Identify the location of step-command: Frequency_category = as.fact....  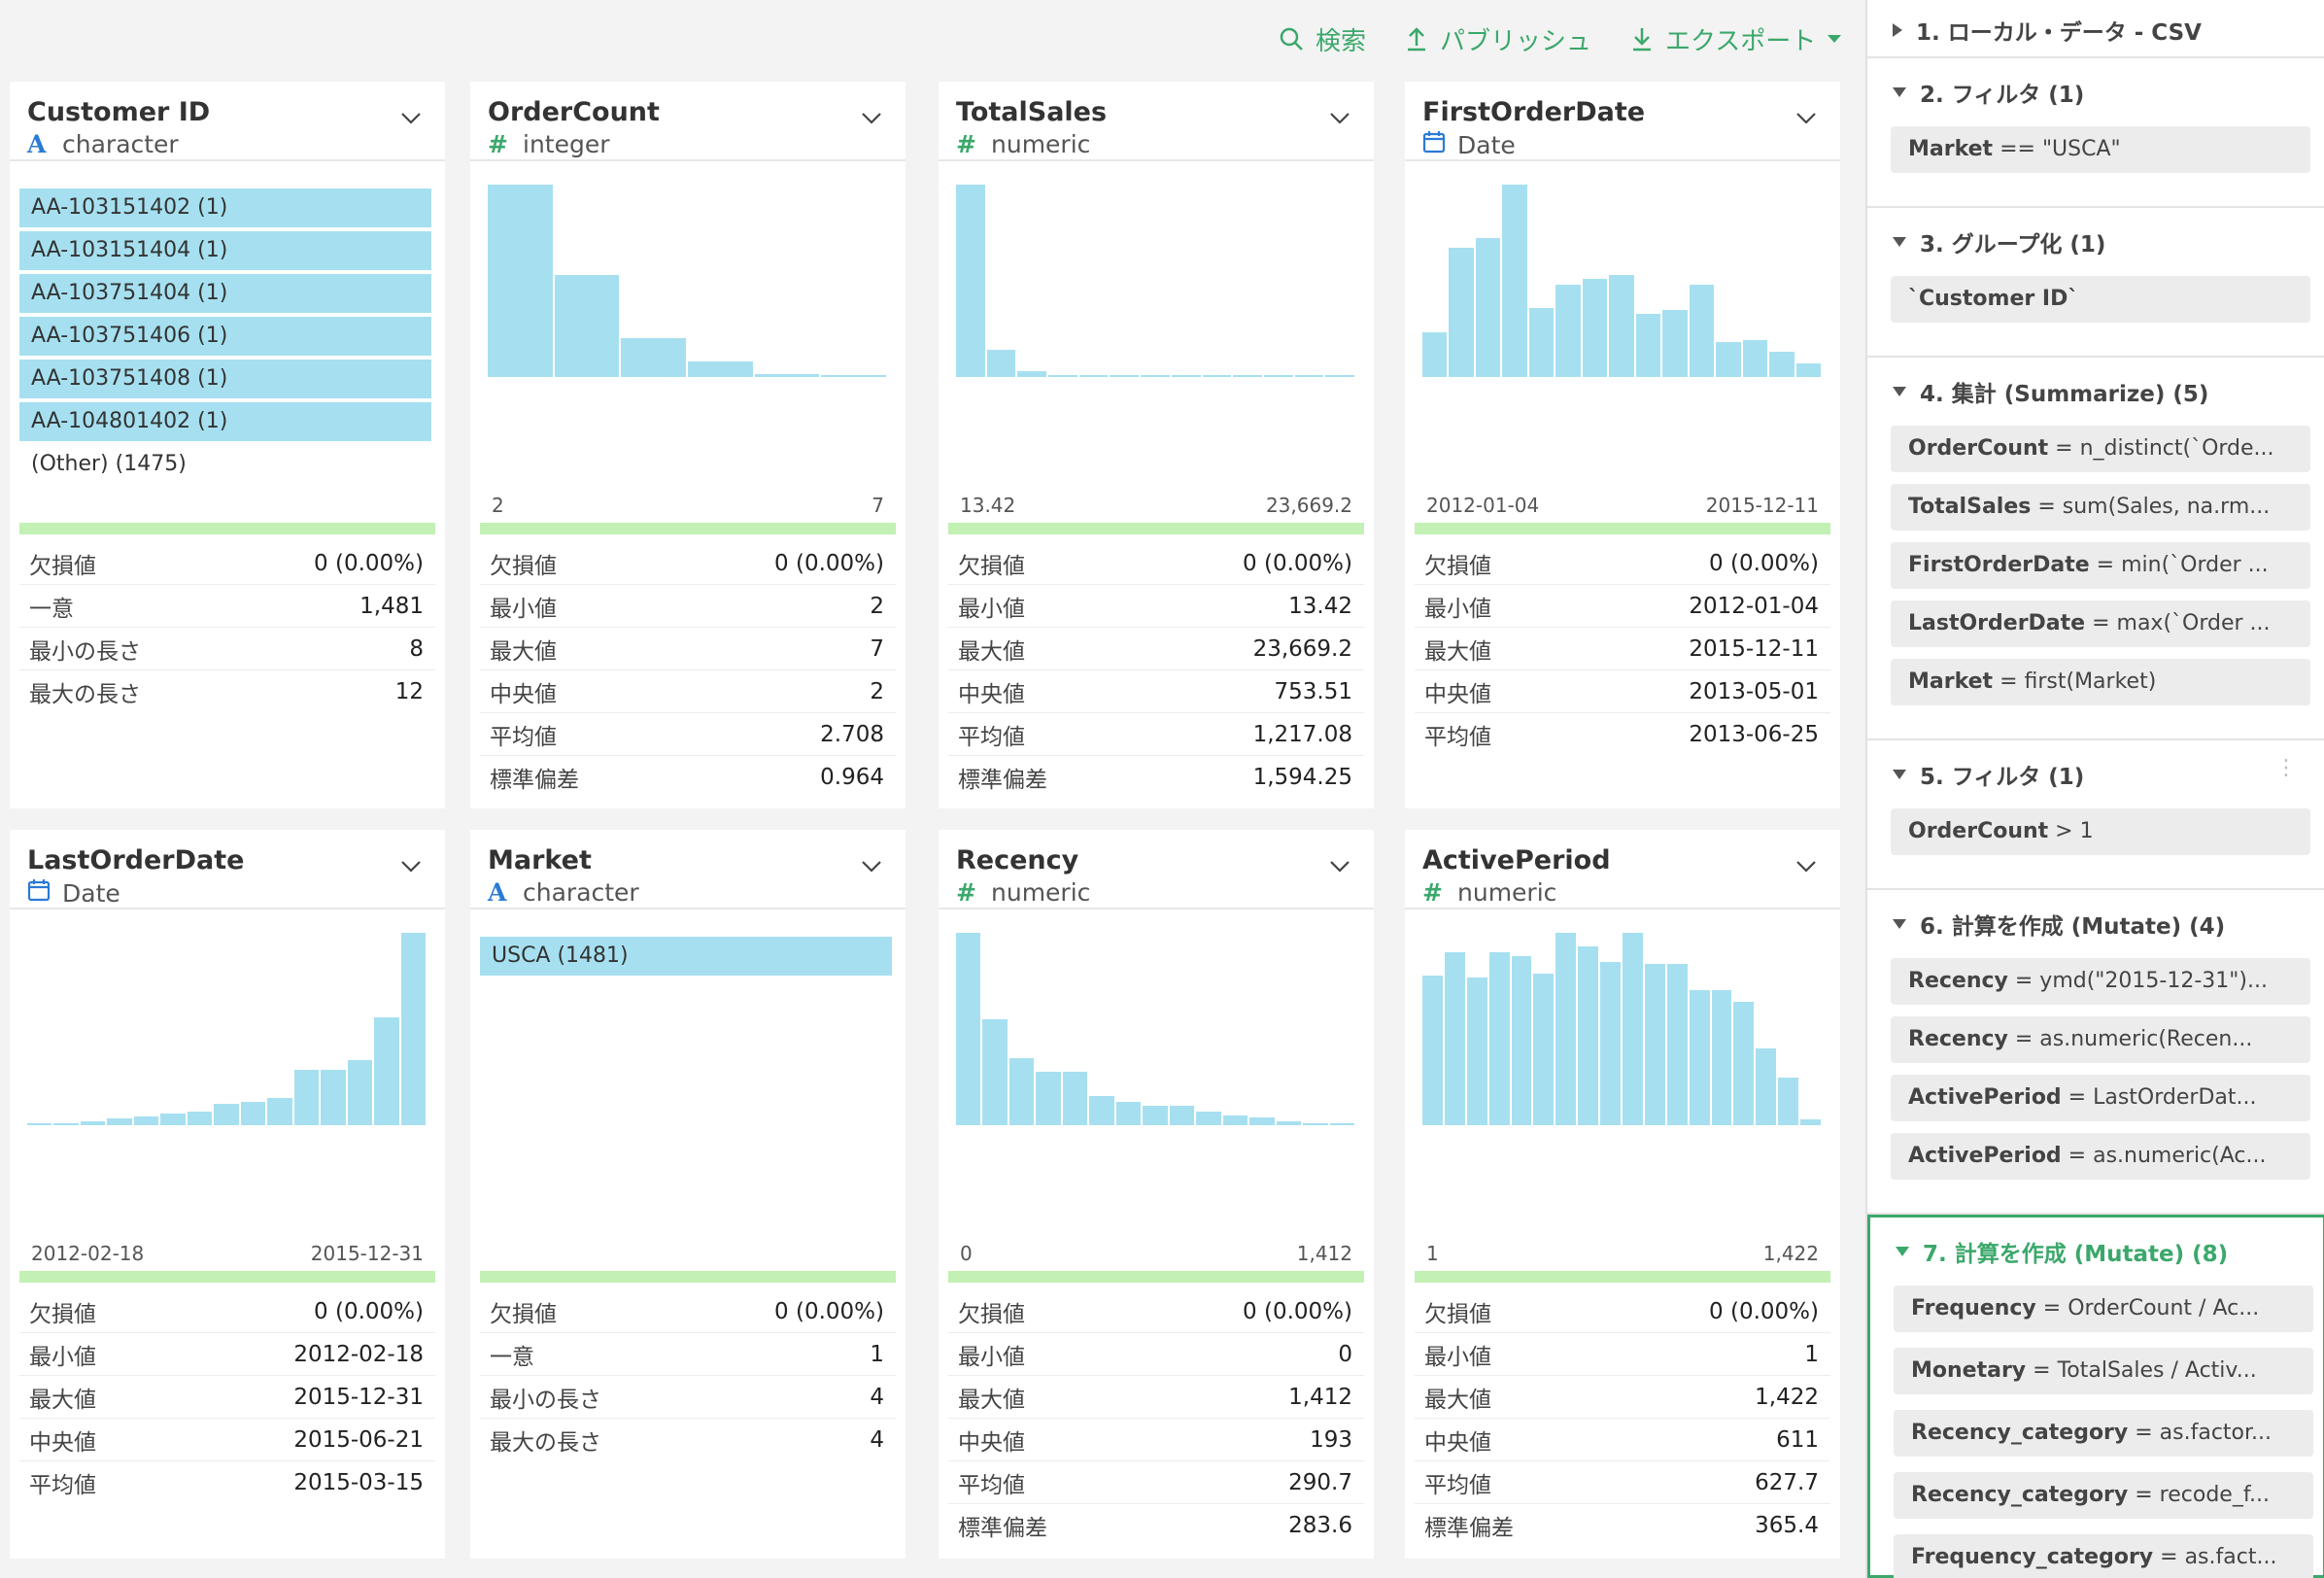
(2103, 1556).